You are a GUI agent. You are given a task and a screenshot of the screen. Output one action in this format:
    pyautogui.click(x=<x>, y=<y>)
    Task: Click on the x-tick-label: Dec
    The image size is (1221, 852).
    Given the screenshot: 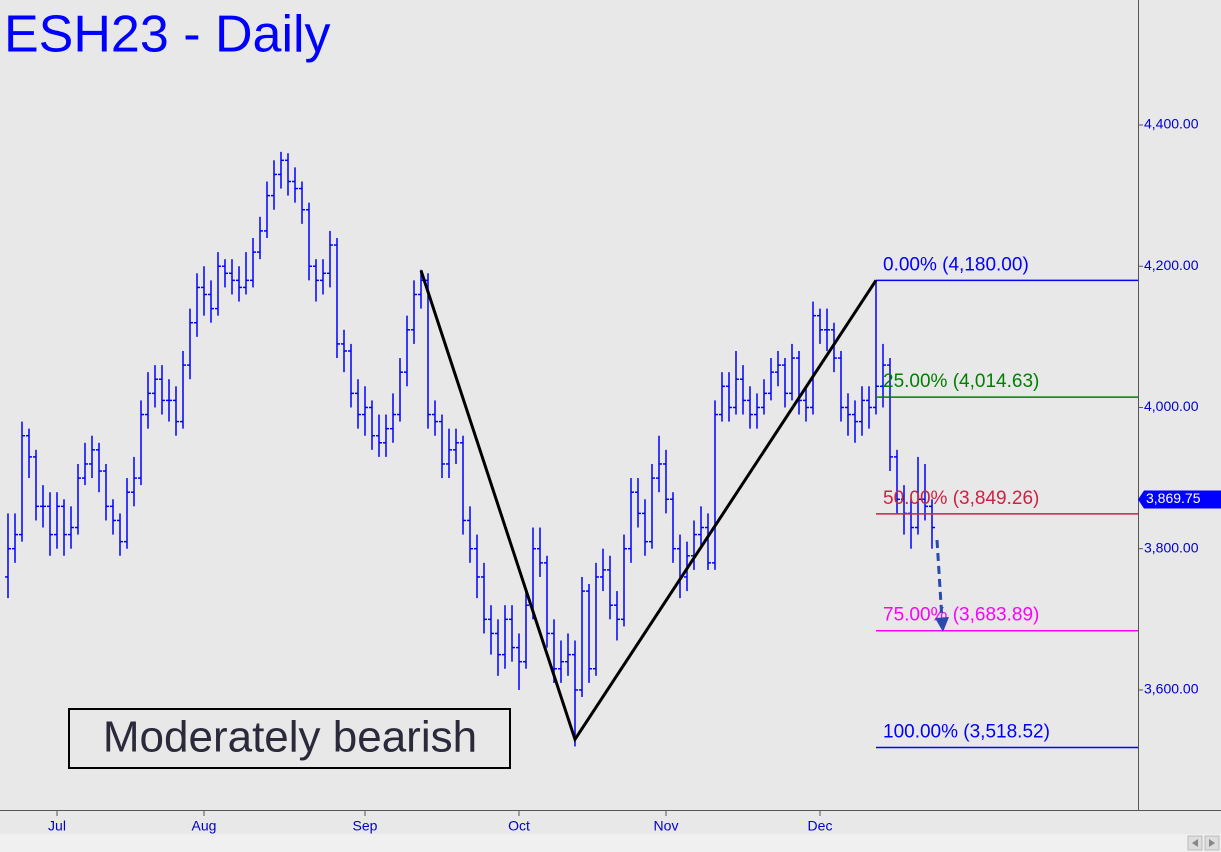 What is the action you would take?
    pyautogui.click(x=820, y=826)
    